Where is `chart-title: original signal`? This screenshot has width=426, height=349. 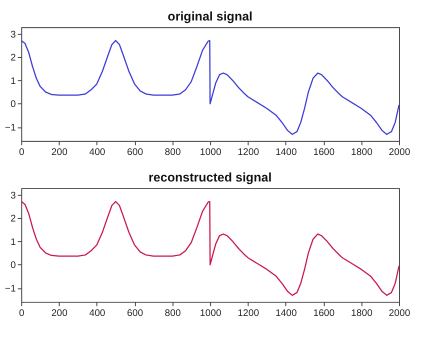 chart-title: original signal is located at coordinates (210, 16).